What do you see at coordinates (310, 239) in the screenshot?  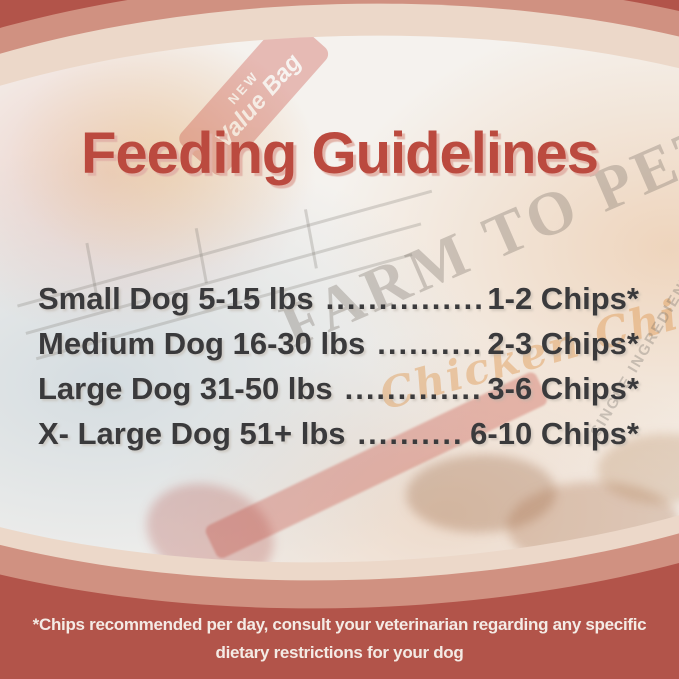 I see `fence-post` at bounding box center [310, 239].